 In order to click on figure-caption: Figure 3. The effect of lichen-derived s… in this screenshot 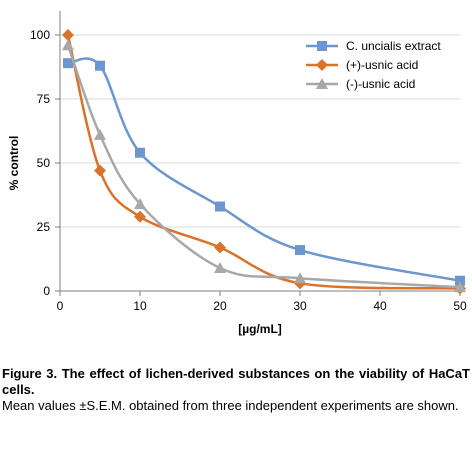, I will do `click(236, 390)`.